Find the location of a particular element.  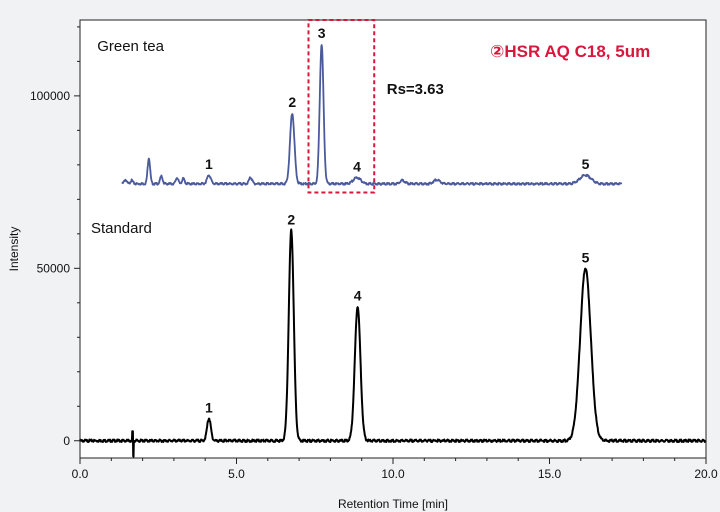

trace-label-green-tea: Green tea is located at coordinates (130, 46).